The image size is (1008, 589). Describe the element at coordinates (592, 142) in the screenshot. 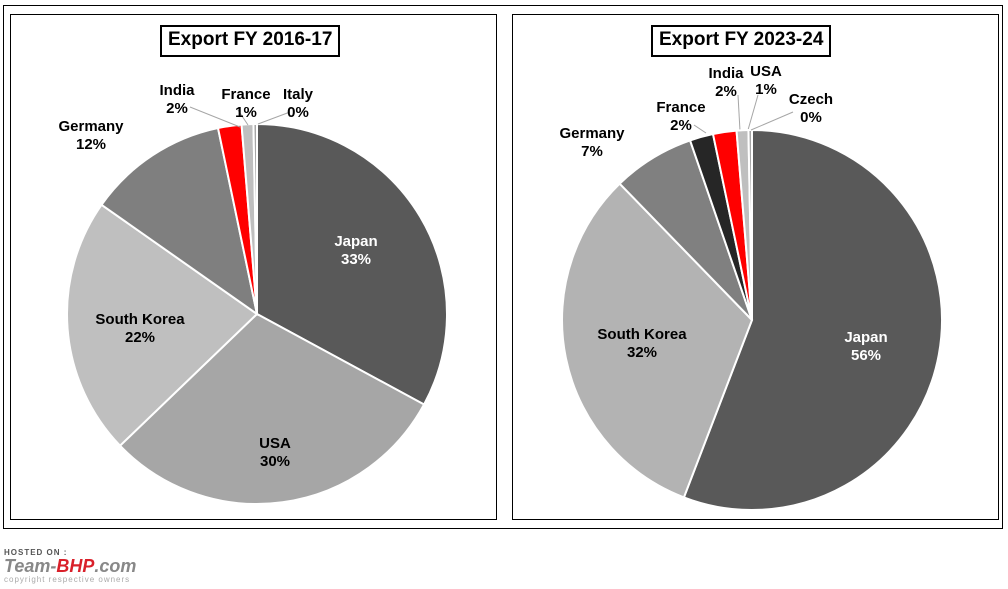

I see `slice-label: Germany 7%` at that location.